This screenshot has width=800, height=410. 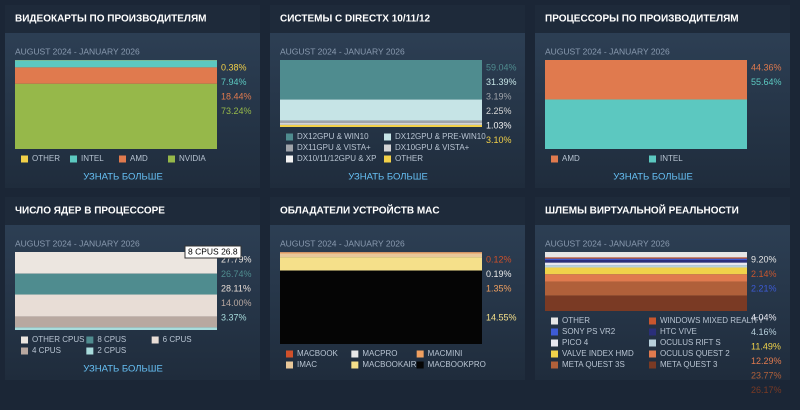 What do you see at coordinates (111, 339) in the screenshot?
I see `legend-label: 8 CPUS` at bounding box center [111, 339].